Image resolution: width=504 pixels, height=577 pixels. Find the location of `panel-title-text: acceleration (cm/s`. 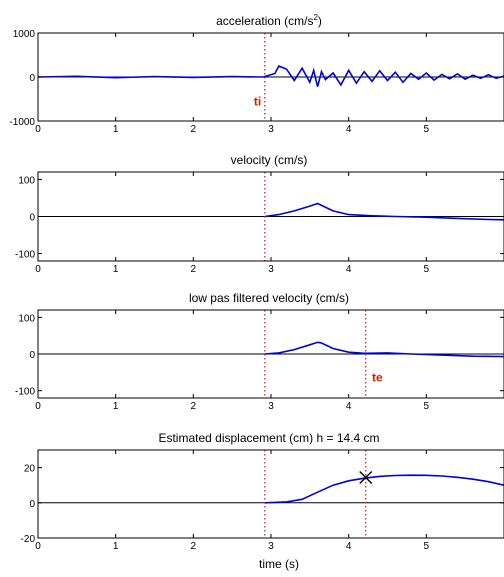

panel-title-text: acceleration (cm/s is located at coordinates (264, 21).